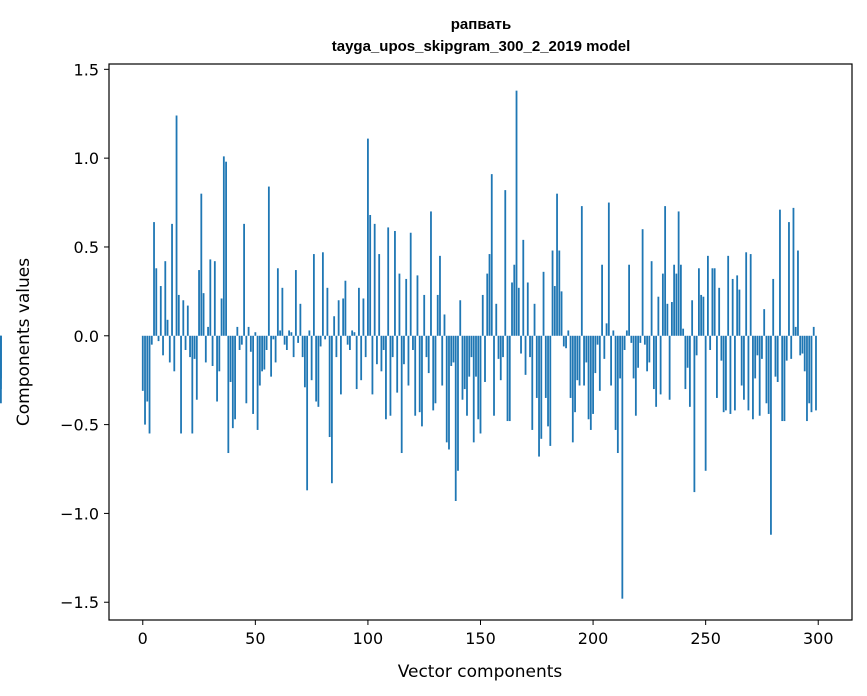 Image resolution: width=867 pixels, height=696 pixels. I want to click on chart-subtitle: tayga_upos_skipgram_300_2_2019 model, so click(481, 46).